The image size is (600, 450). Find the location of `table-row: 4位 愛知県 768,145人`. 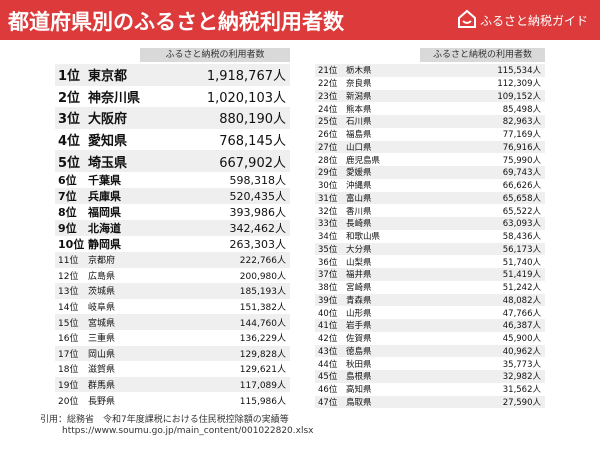

table-row: 4位 愛知県 768,145人 is located at coordinates (172, 139).